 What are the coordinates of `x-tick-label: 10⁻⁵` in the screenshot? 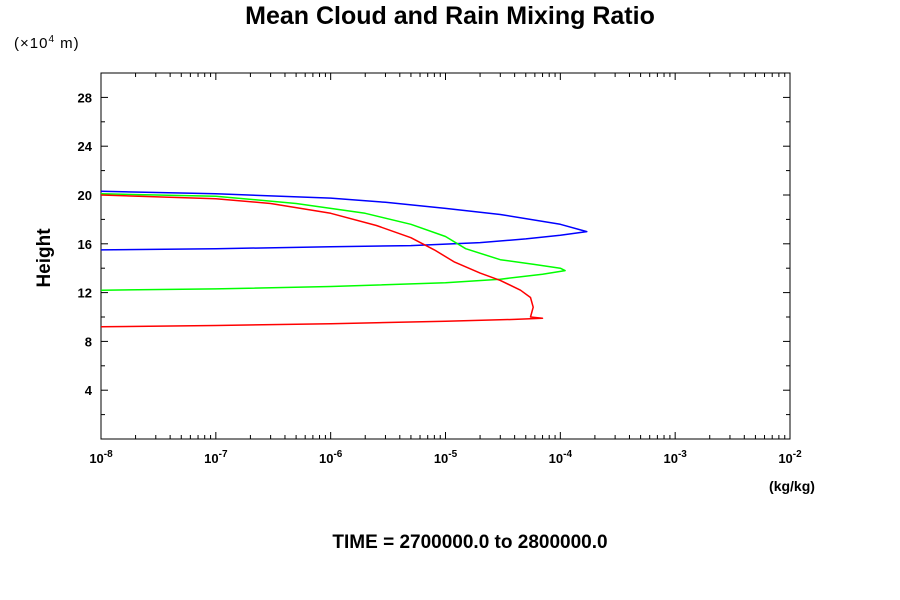 It's located at (446, 457).